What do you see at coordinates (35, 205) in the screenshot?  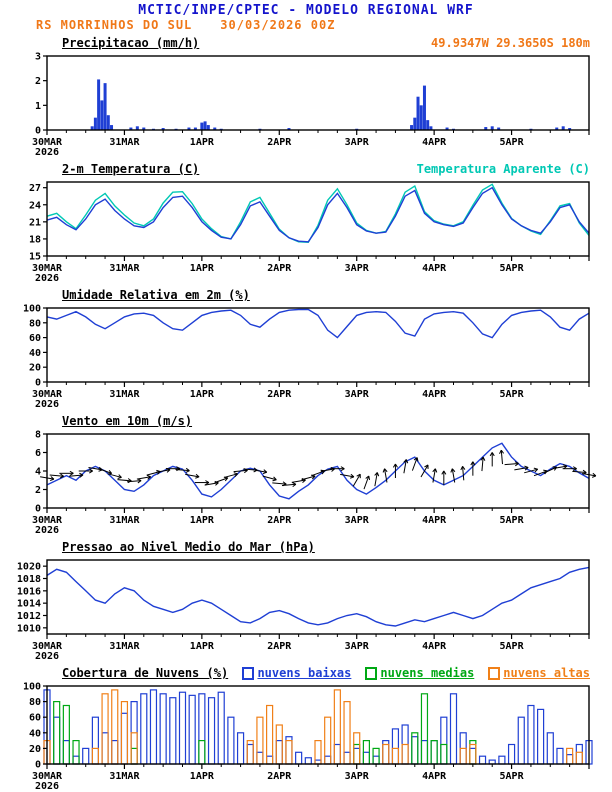 I see `svg-text: 24` at bounding box center [35, 205].